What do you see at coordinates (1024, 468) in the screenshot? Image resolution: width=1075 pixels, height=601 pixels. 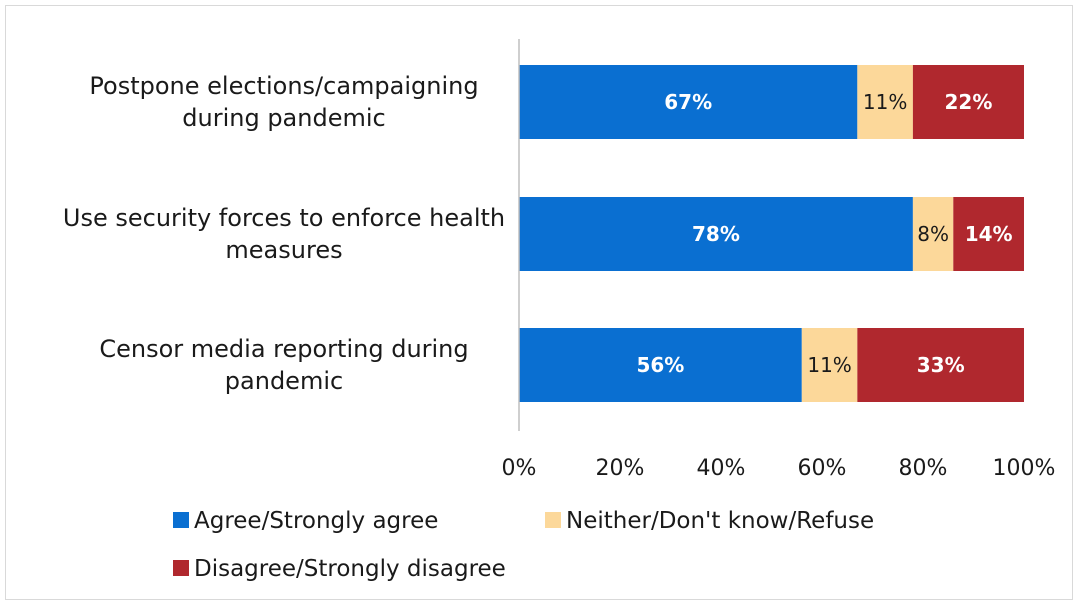 I see `x-tick-label-5: 100%` at bounding box center [1024, 468].